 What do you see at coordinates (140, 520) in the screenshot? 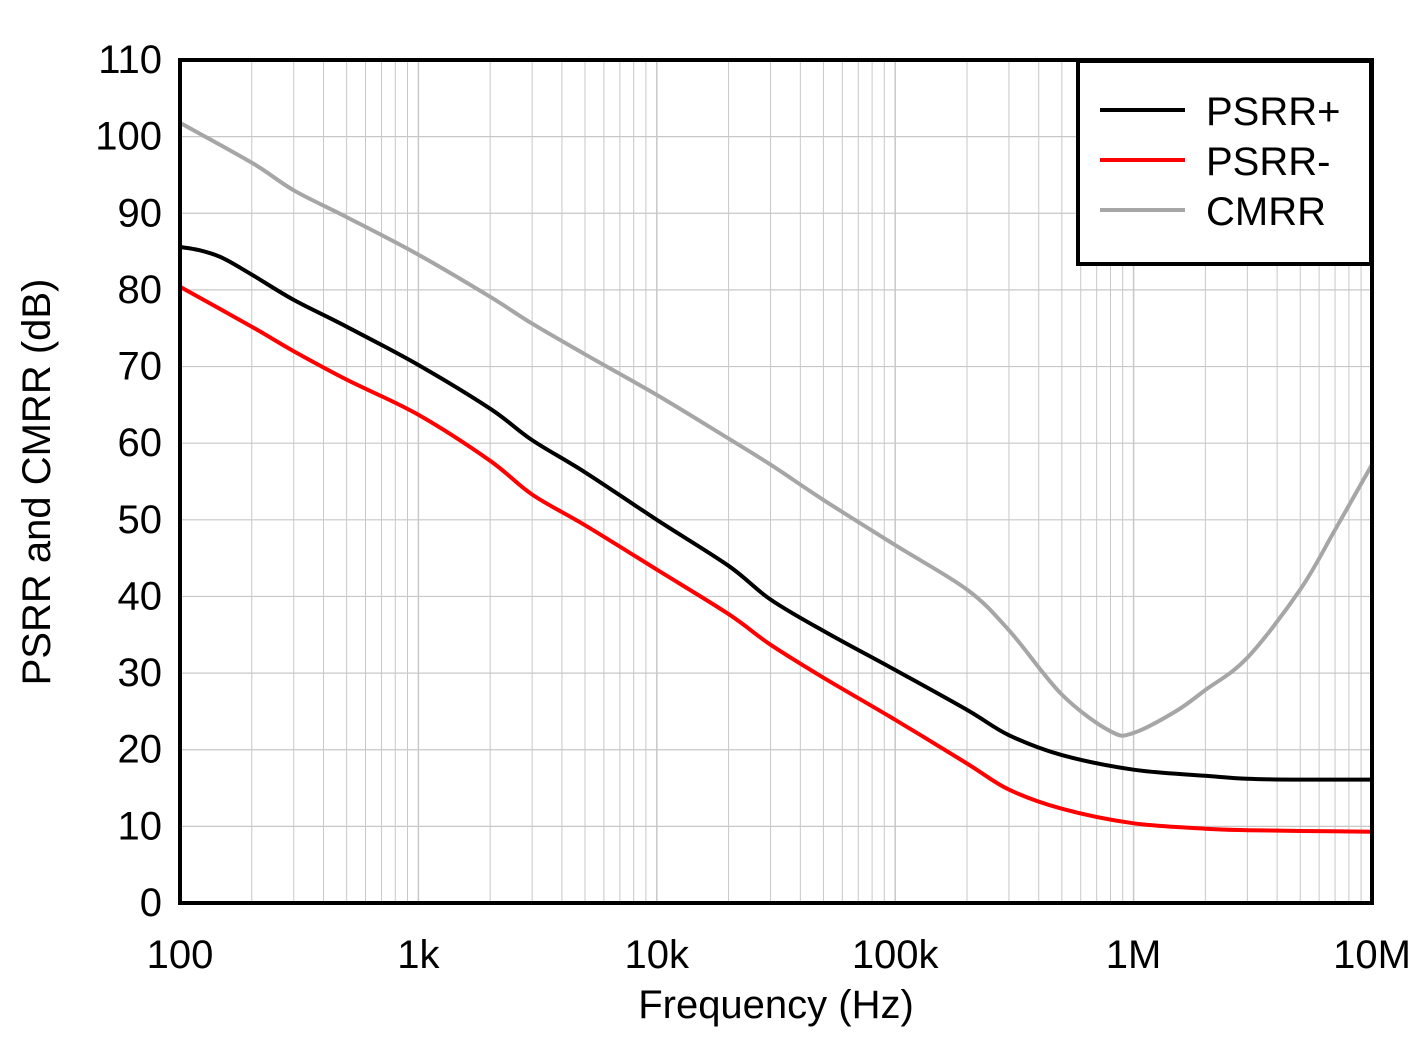
I see `y-tick-label: 50` at bounding box center [140, 520].